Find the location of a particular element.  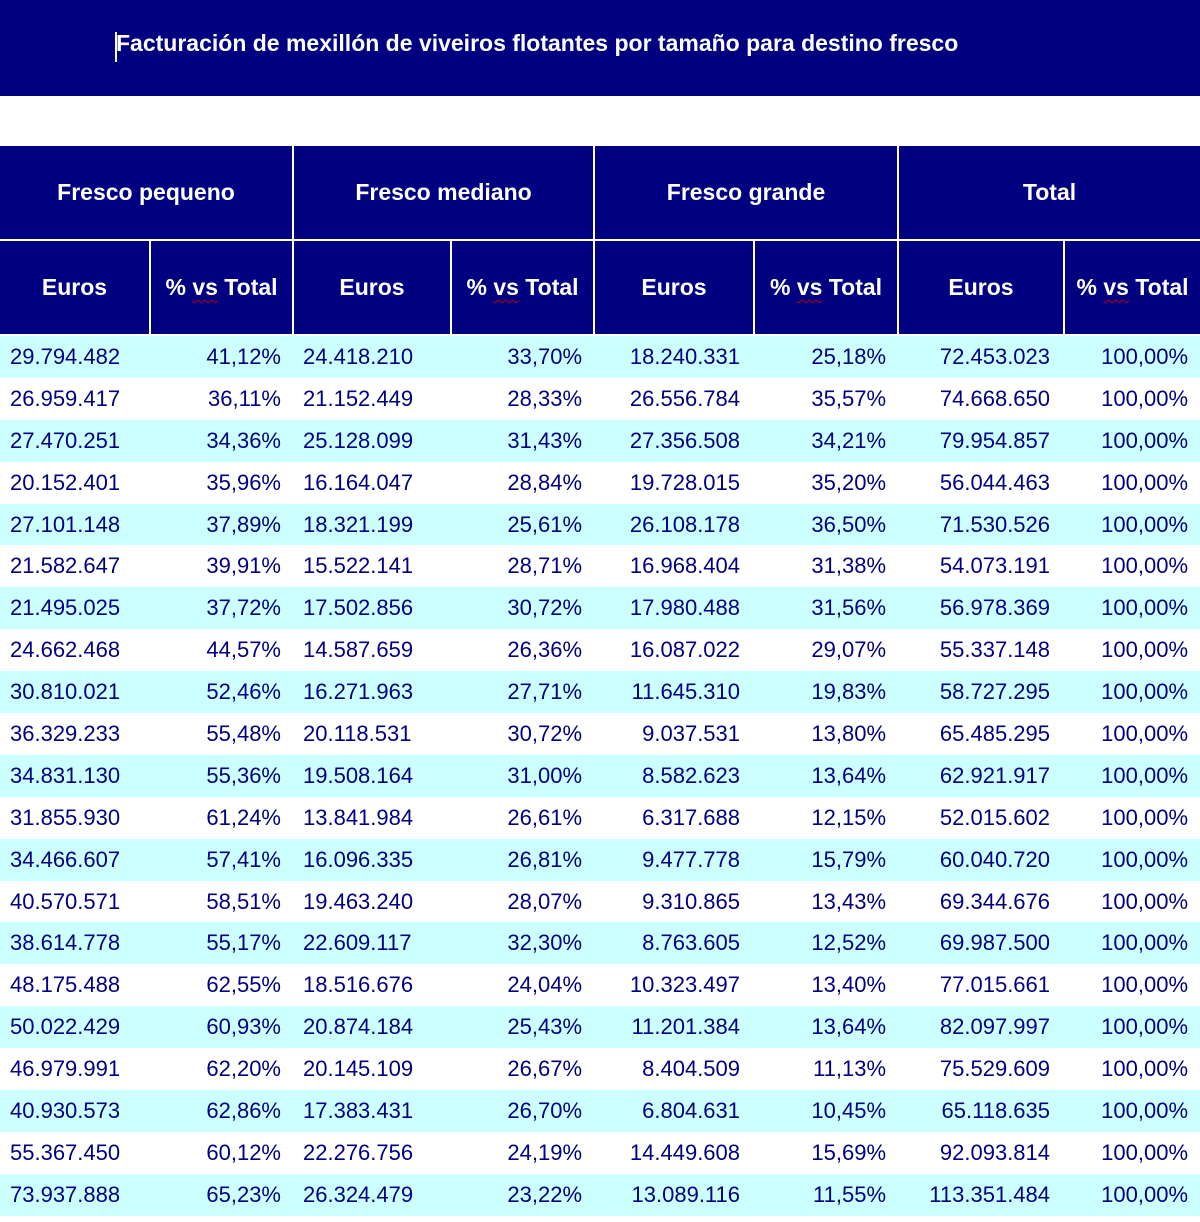

cell-grande-euros: 8.582.623 is located at coordinates (674, 775).